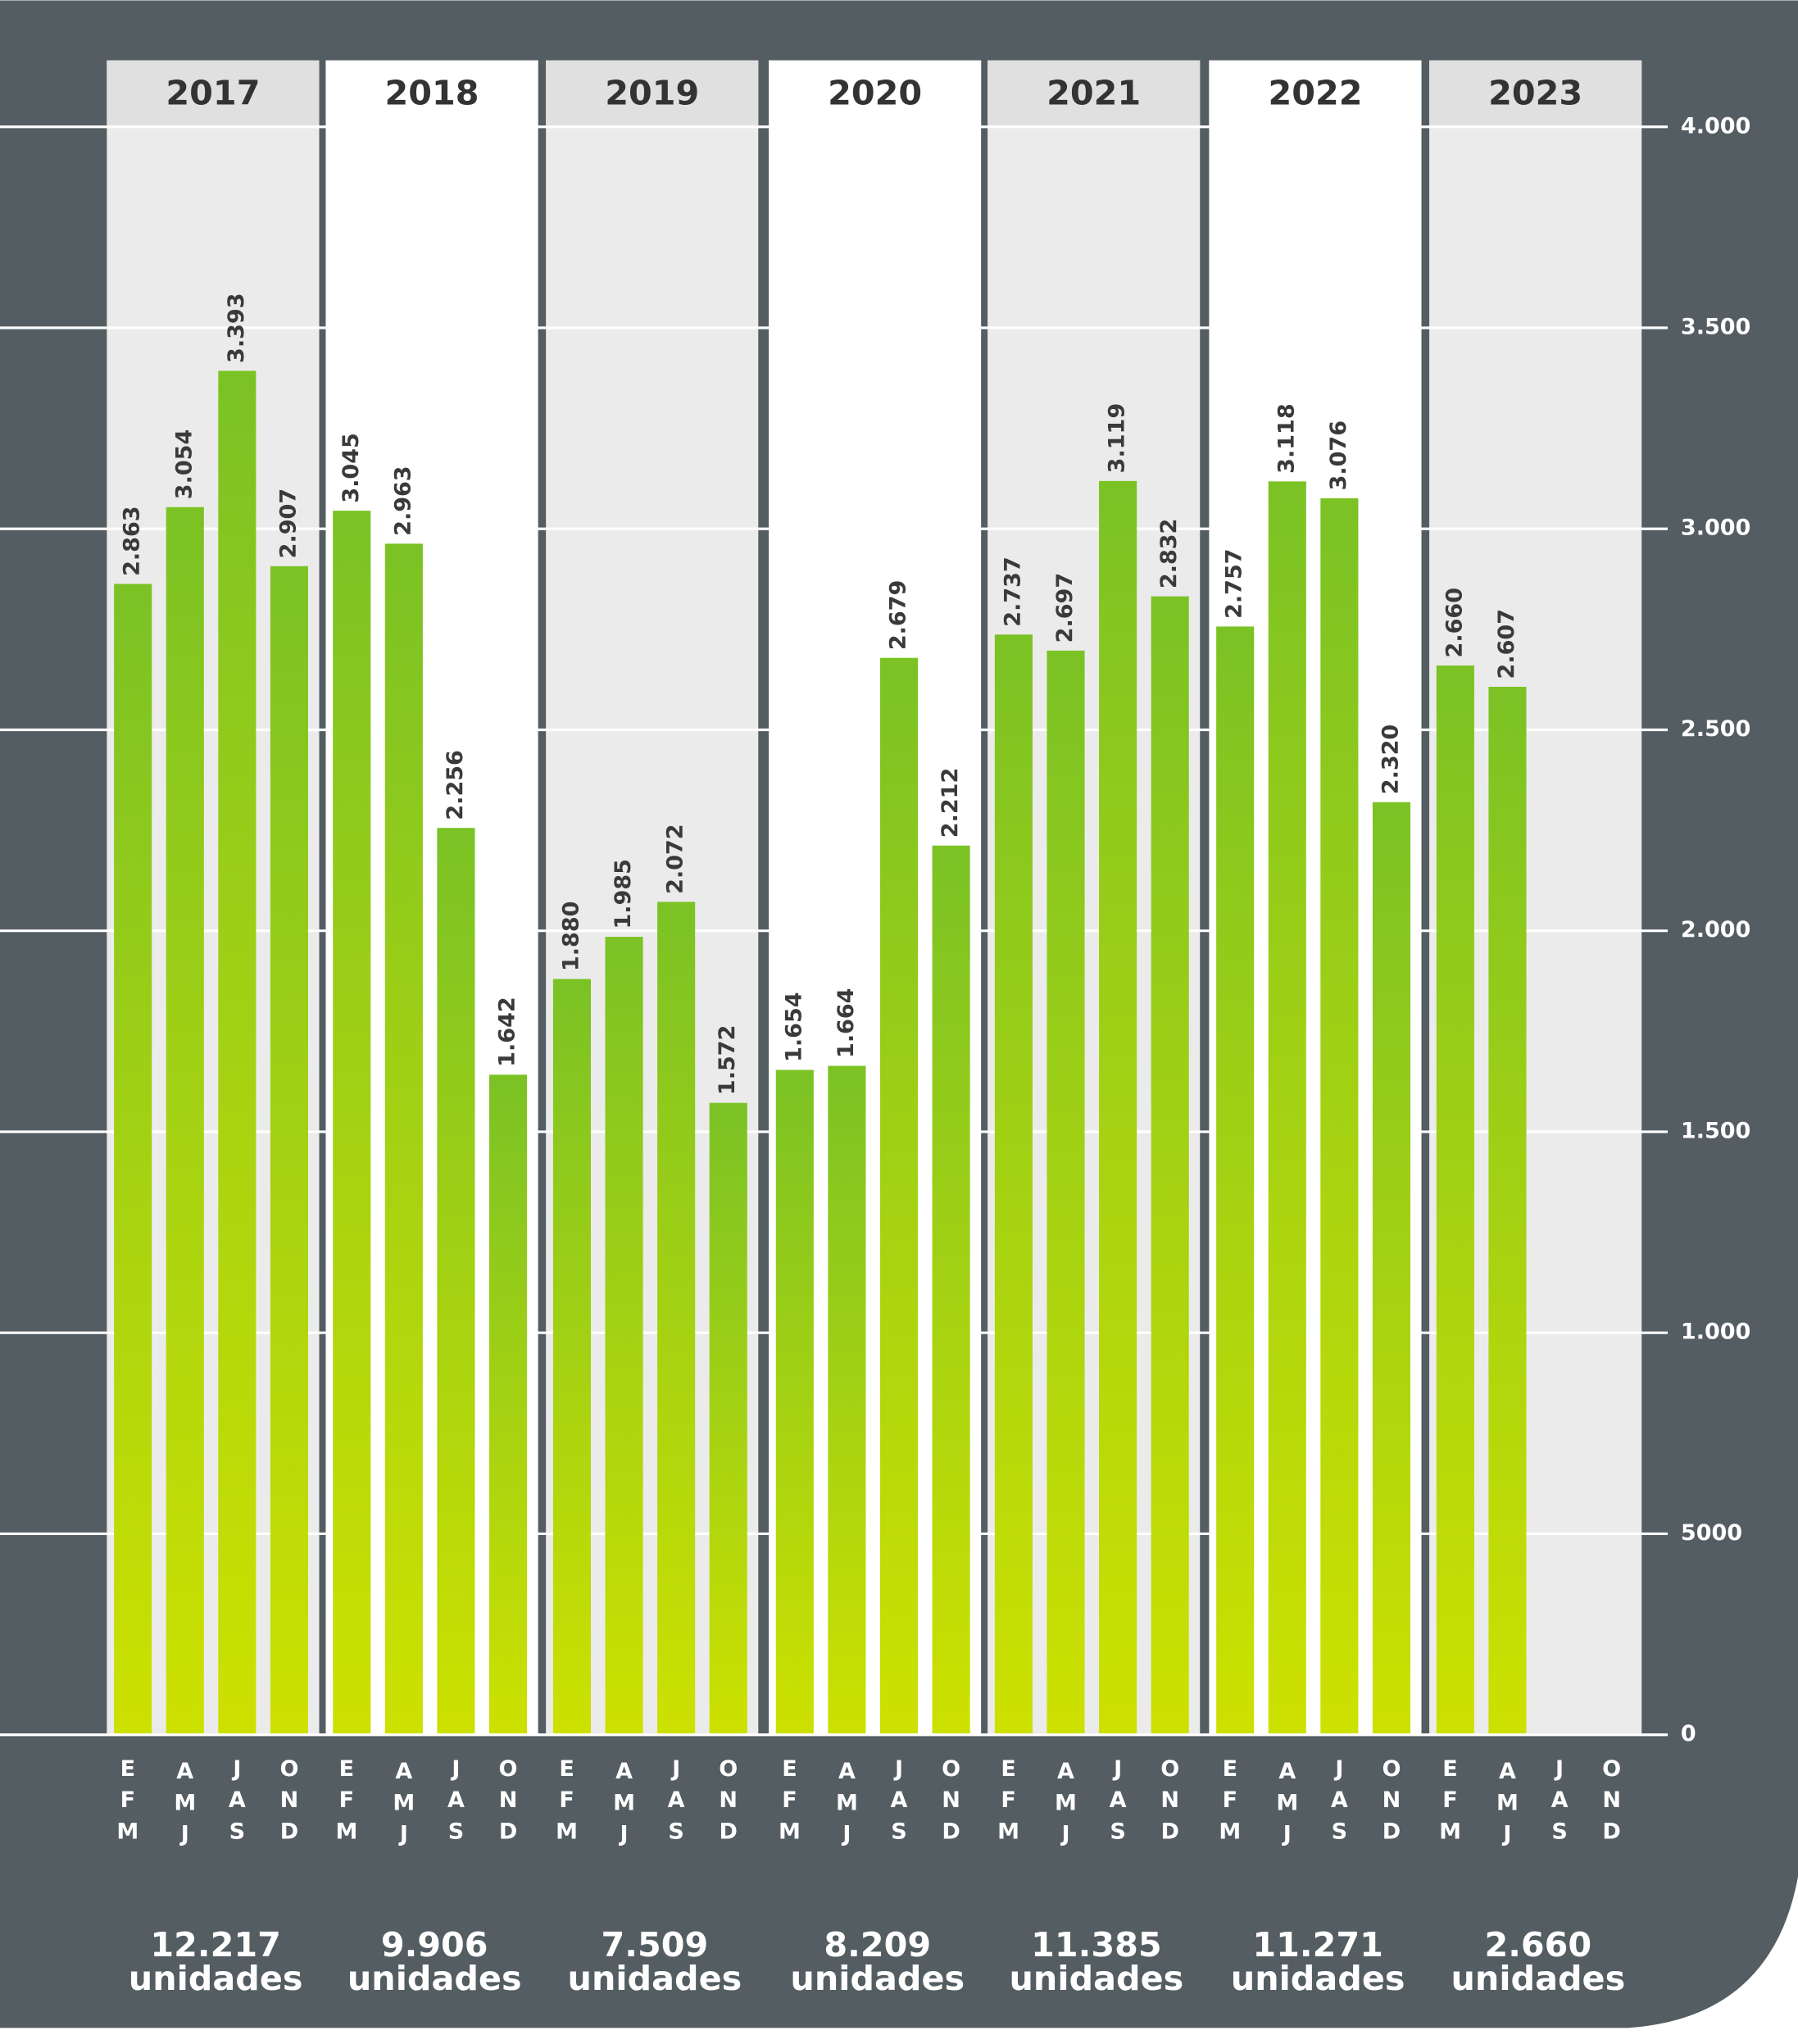  What do you see at coordinates (875, 93) in the screenshot?
I see `year-label: 2020` at bounding box center [875, 93].